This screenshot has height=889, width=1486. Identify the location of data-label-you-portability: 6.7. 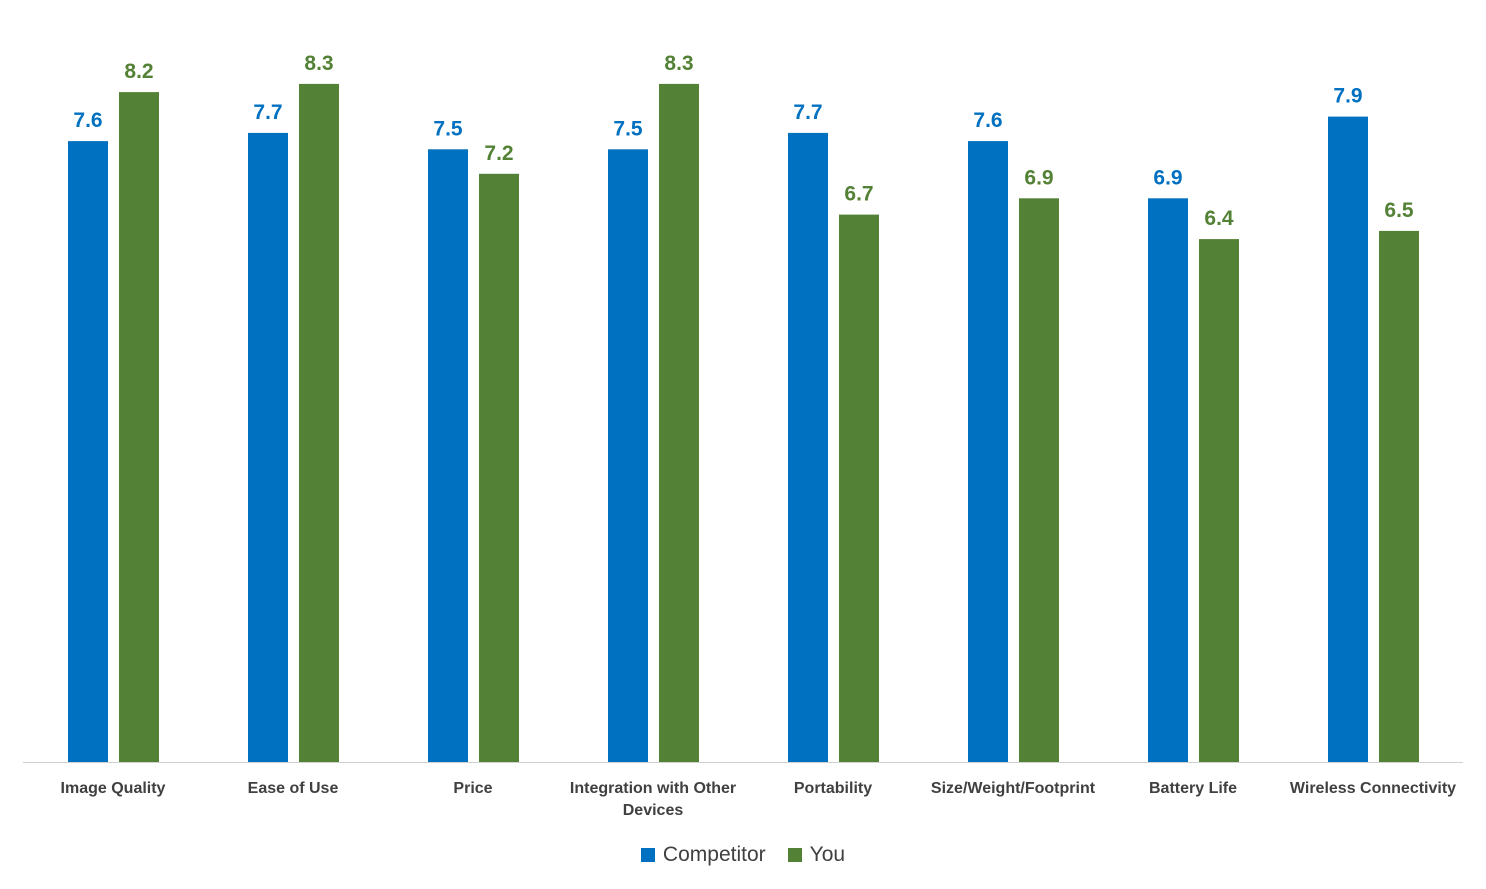
(858, 194).